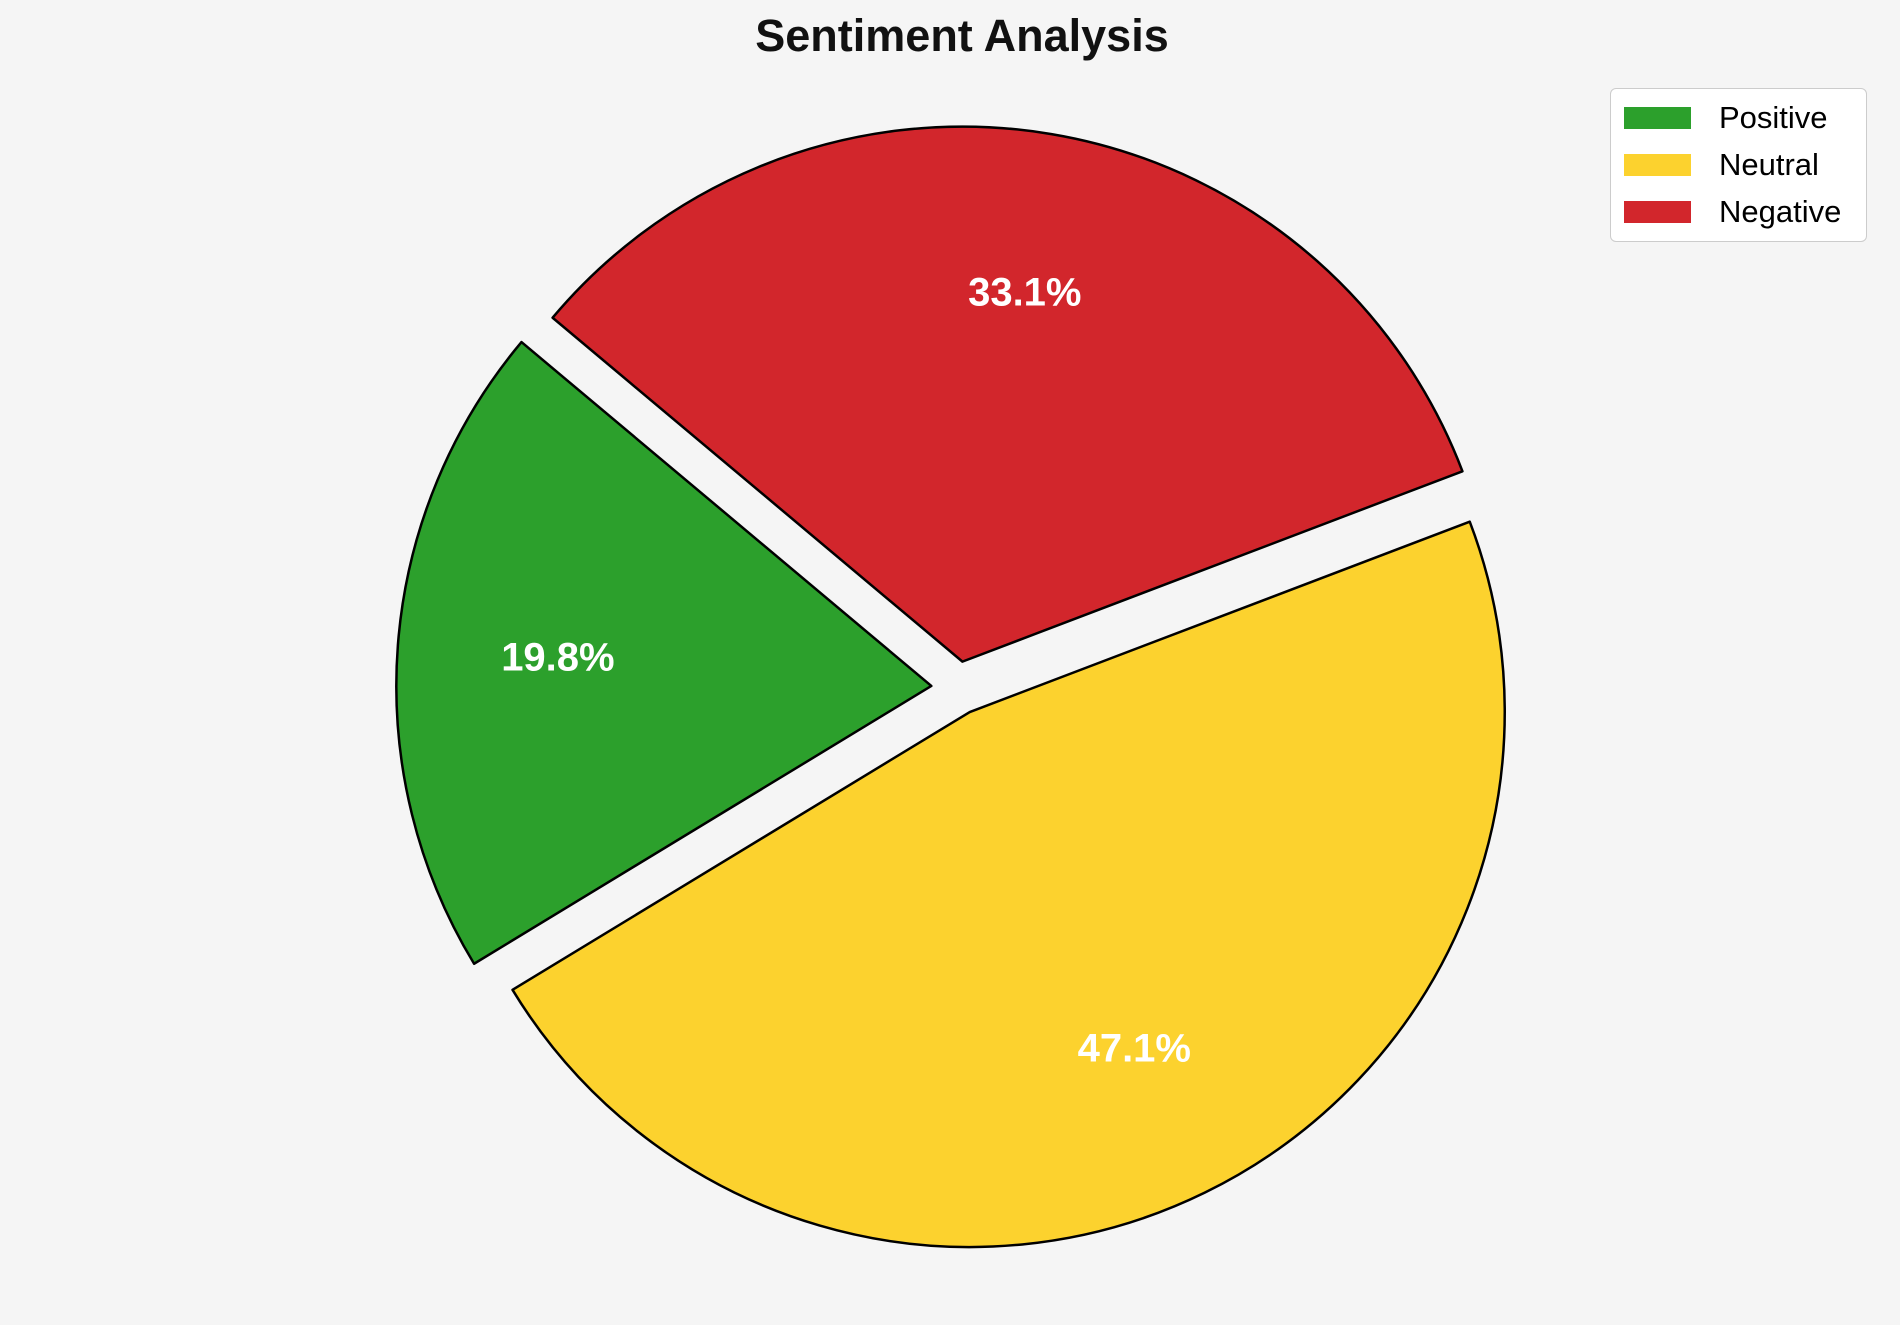 Image resolution: width=1900 pixels, height=1325 pixels. What do you see at coordinates (1134, 1049) in the screenshot?
I see `pie-slice-label-neutral: 47.1%` at bounding box center [1134, 1049].